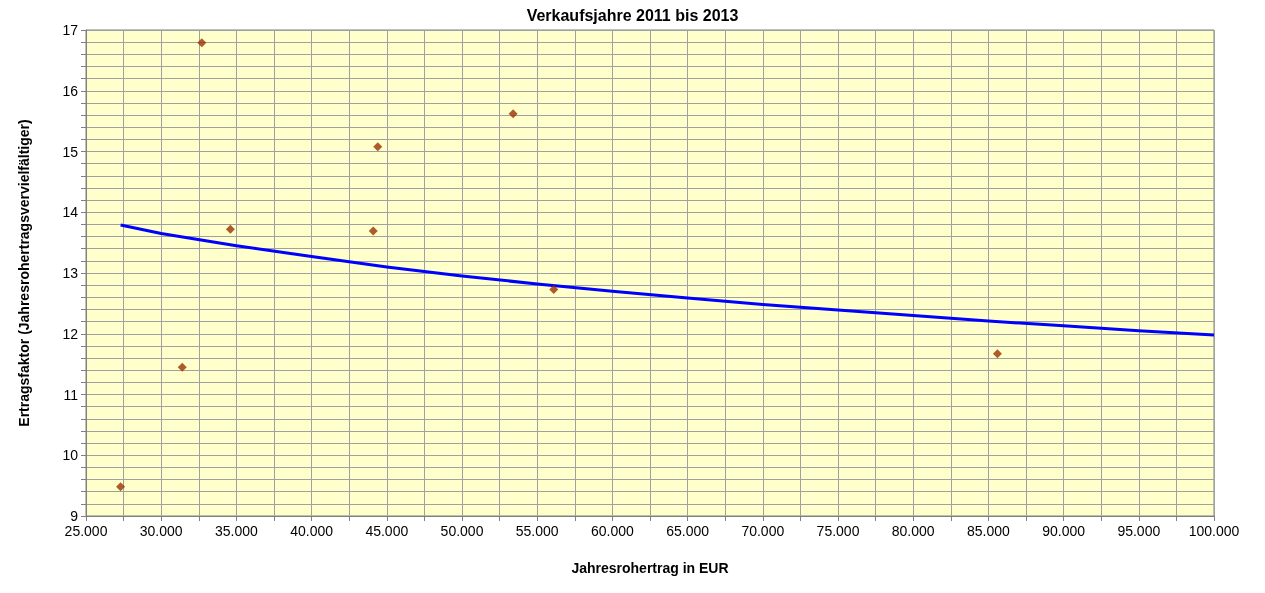 Image resolution: width=1265 pixels, height=593 pixels. What do you see at coordinates (70, 455) in the screenshot?
I see `y-tick-label: 10` at bounding box center [70, 455].